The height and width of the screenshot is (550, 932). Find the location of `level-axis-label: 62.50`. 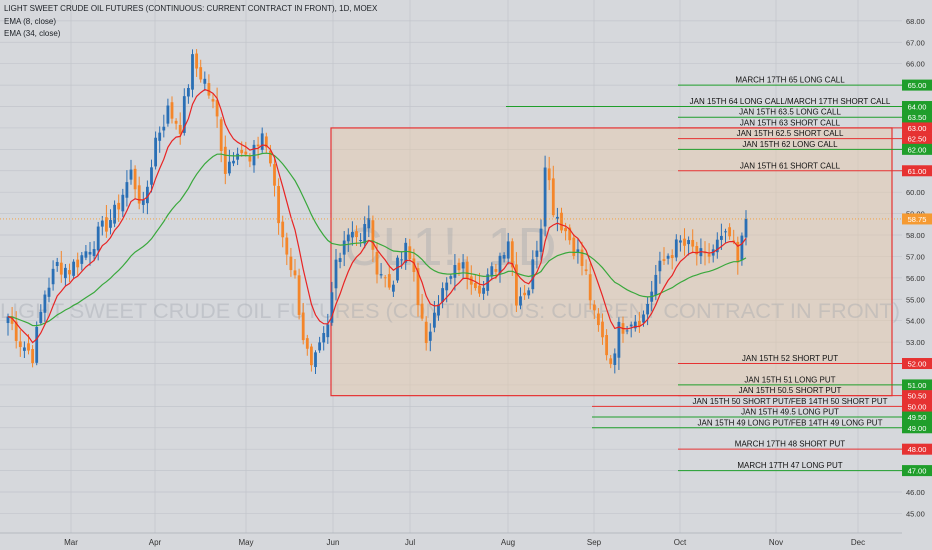

level-axis-label: 62.50 is located at coordinates (917, 139).